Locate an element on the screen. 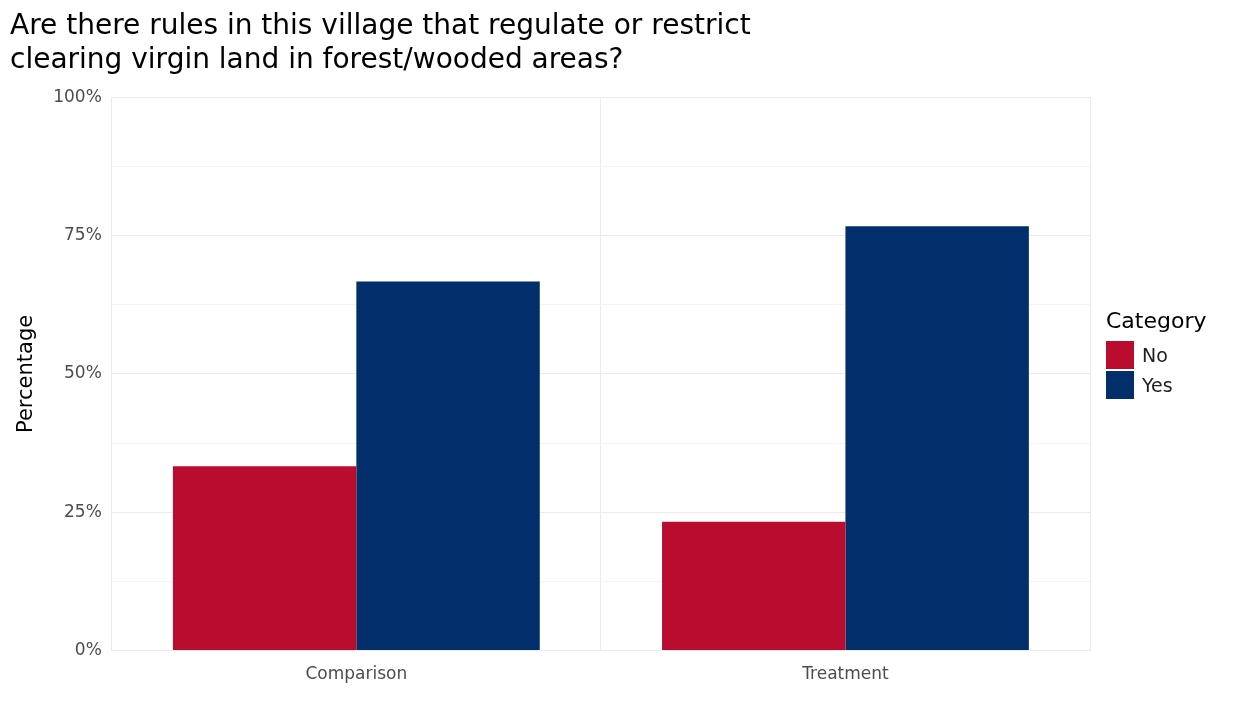 The image size is (1246, 709). legend-label: Yes is located at coordinates (1157, 385).